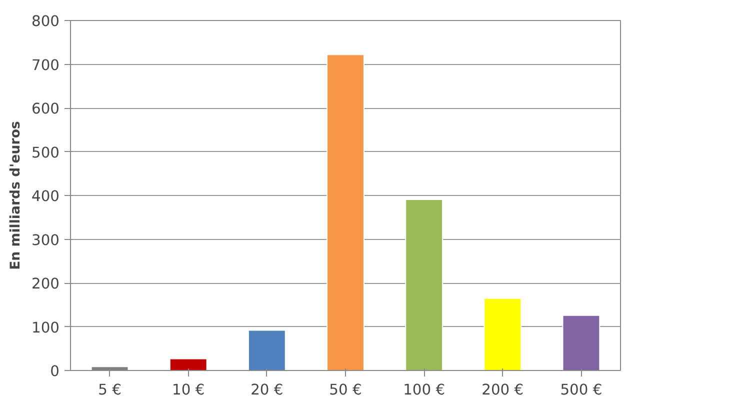 The height and width of the screenshot is (410, 730). I want to click on x-tick-label: 200 €, so click(503, 390).